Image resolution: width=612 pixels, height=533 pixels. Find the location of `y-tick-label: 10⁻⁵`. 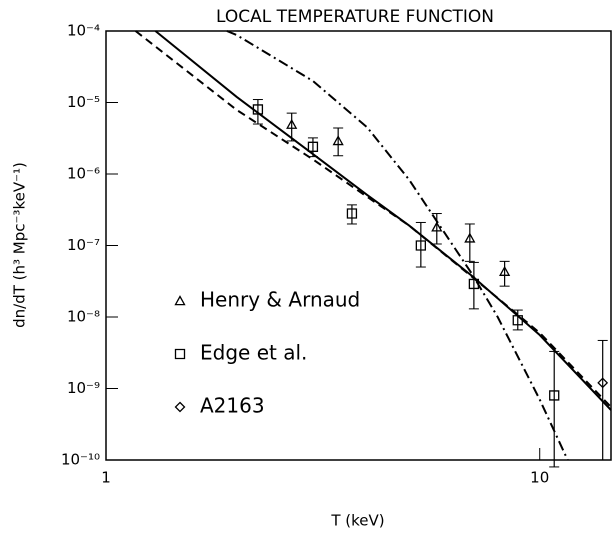

y-tick-label: 10⁻⁵ is located at coordinates (83, 102).